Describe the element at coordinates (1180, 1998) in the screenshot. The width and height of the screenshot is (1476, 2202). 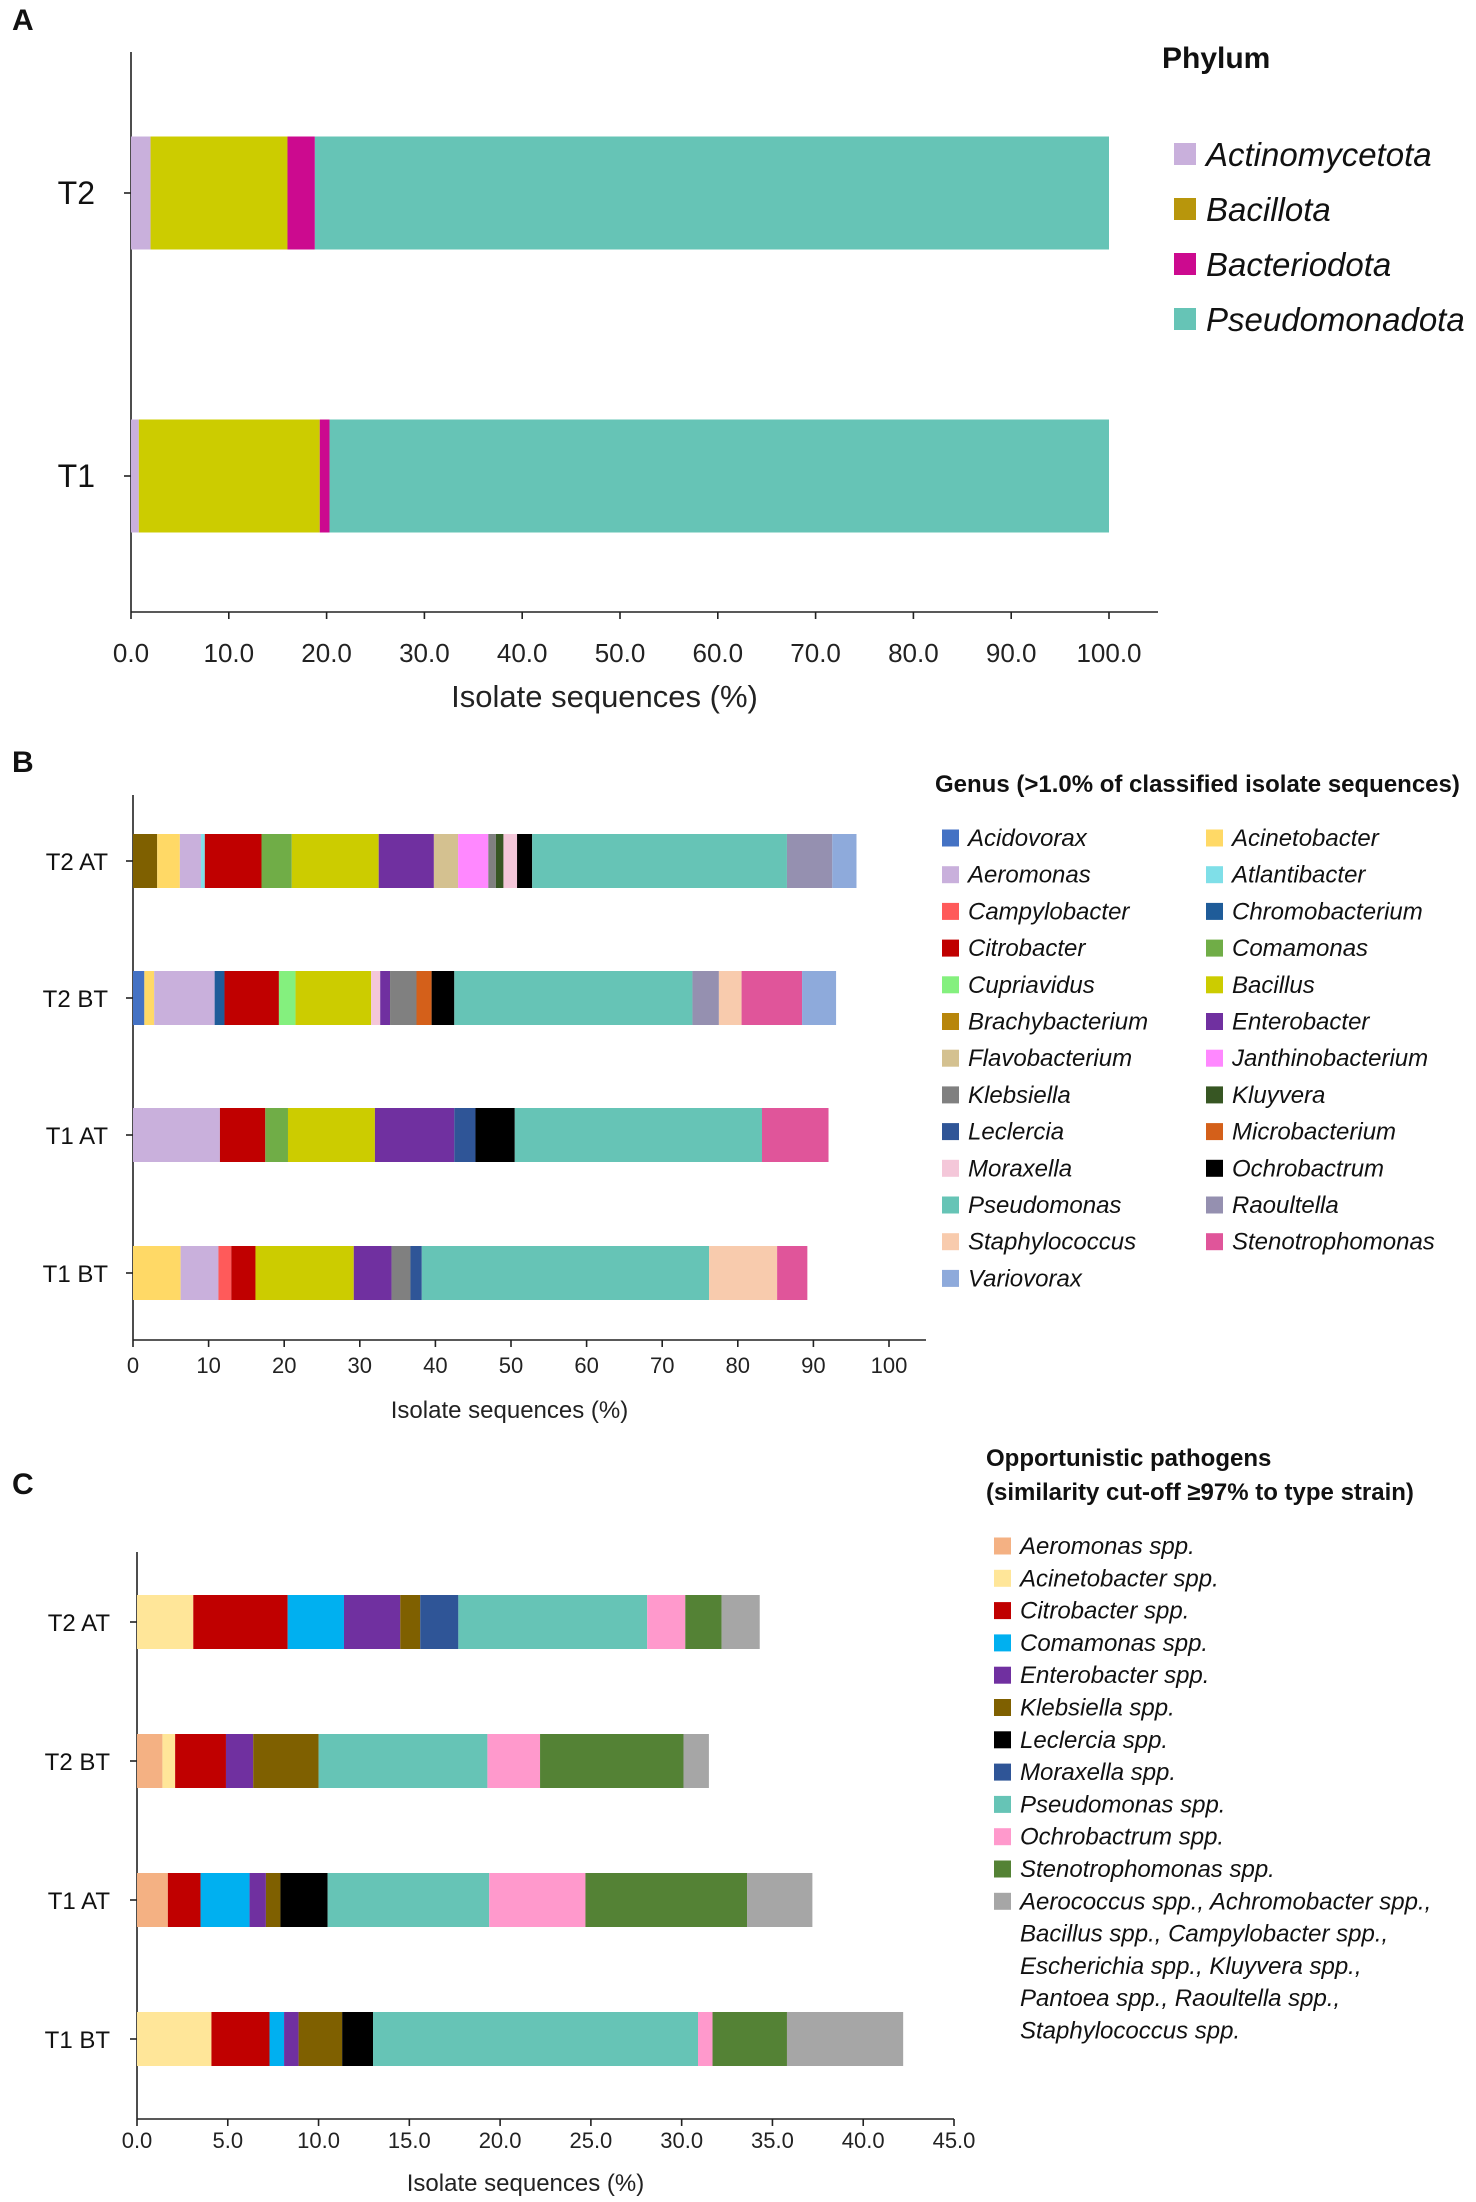
I see `legend-label-continuation: Pantoea spp., Raoultella spp.,` at that location.